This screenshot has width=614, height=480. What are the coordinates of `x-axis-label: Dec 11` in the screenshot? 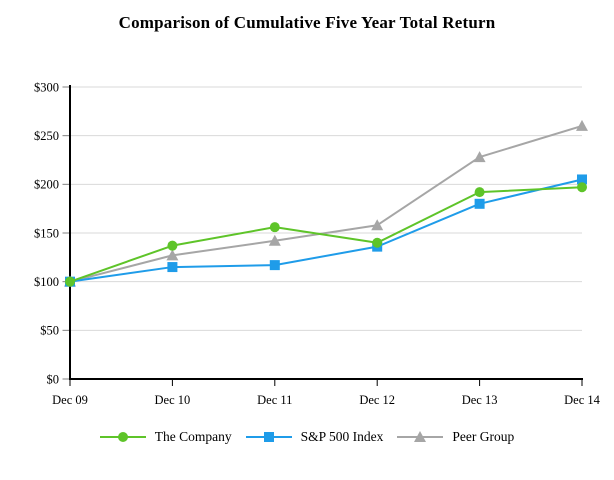 It's located at (274, 400).